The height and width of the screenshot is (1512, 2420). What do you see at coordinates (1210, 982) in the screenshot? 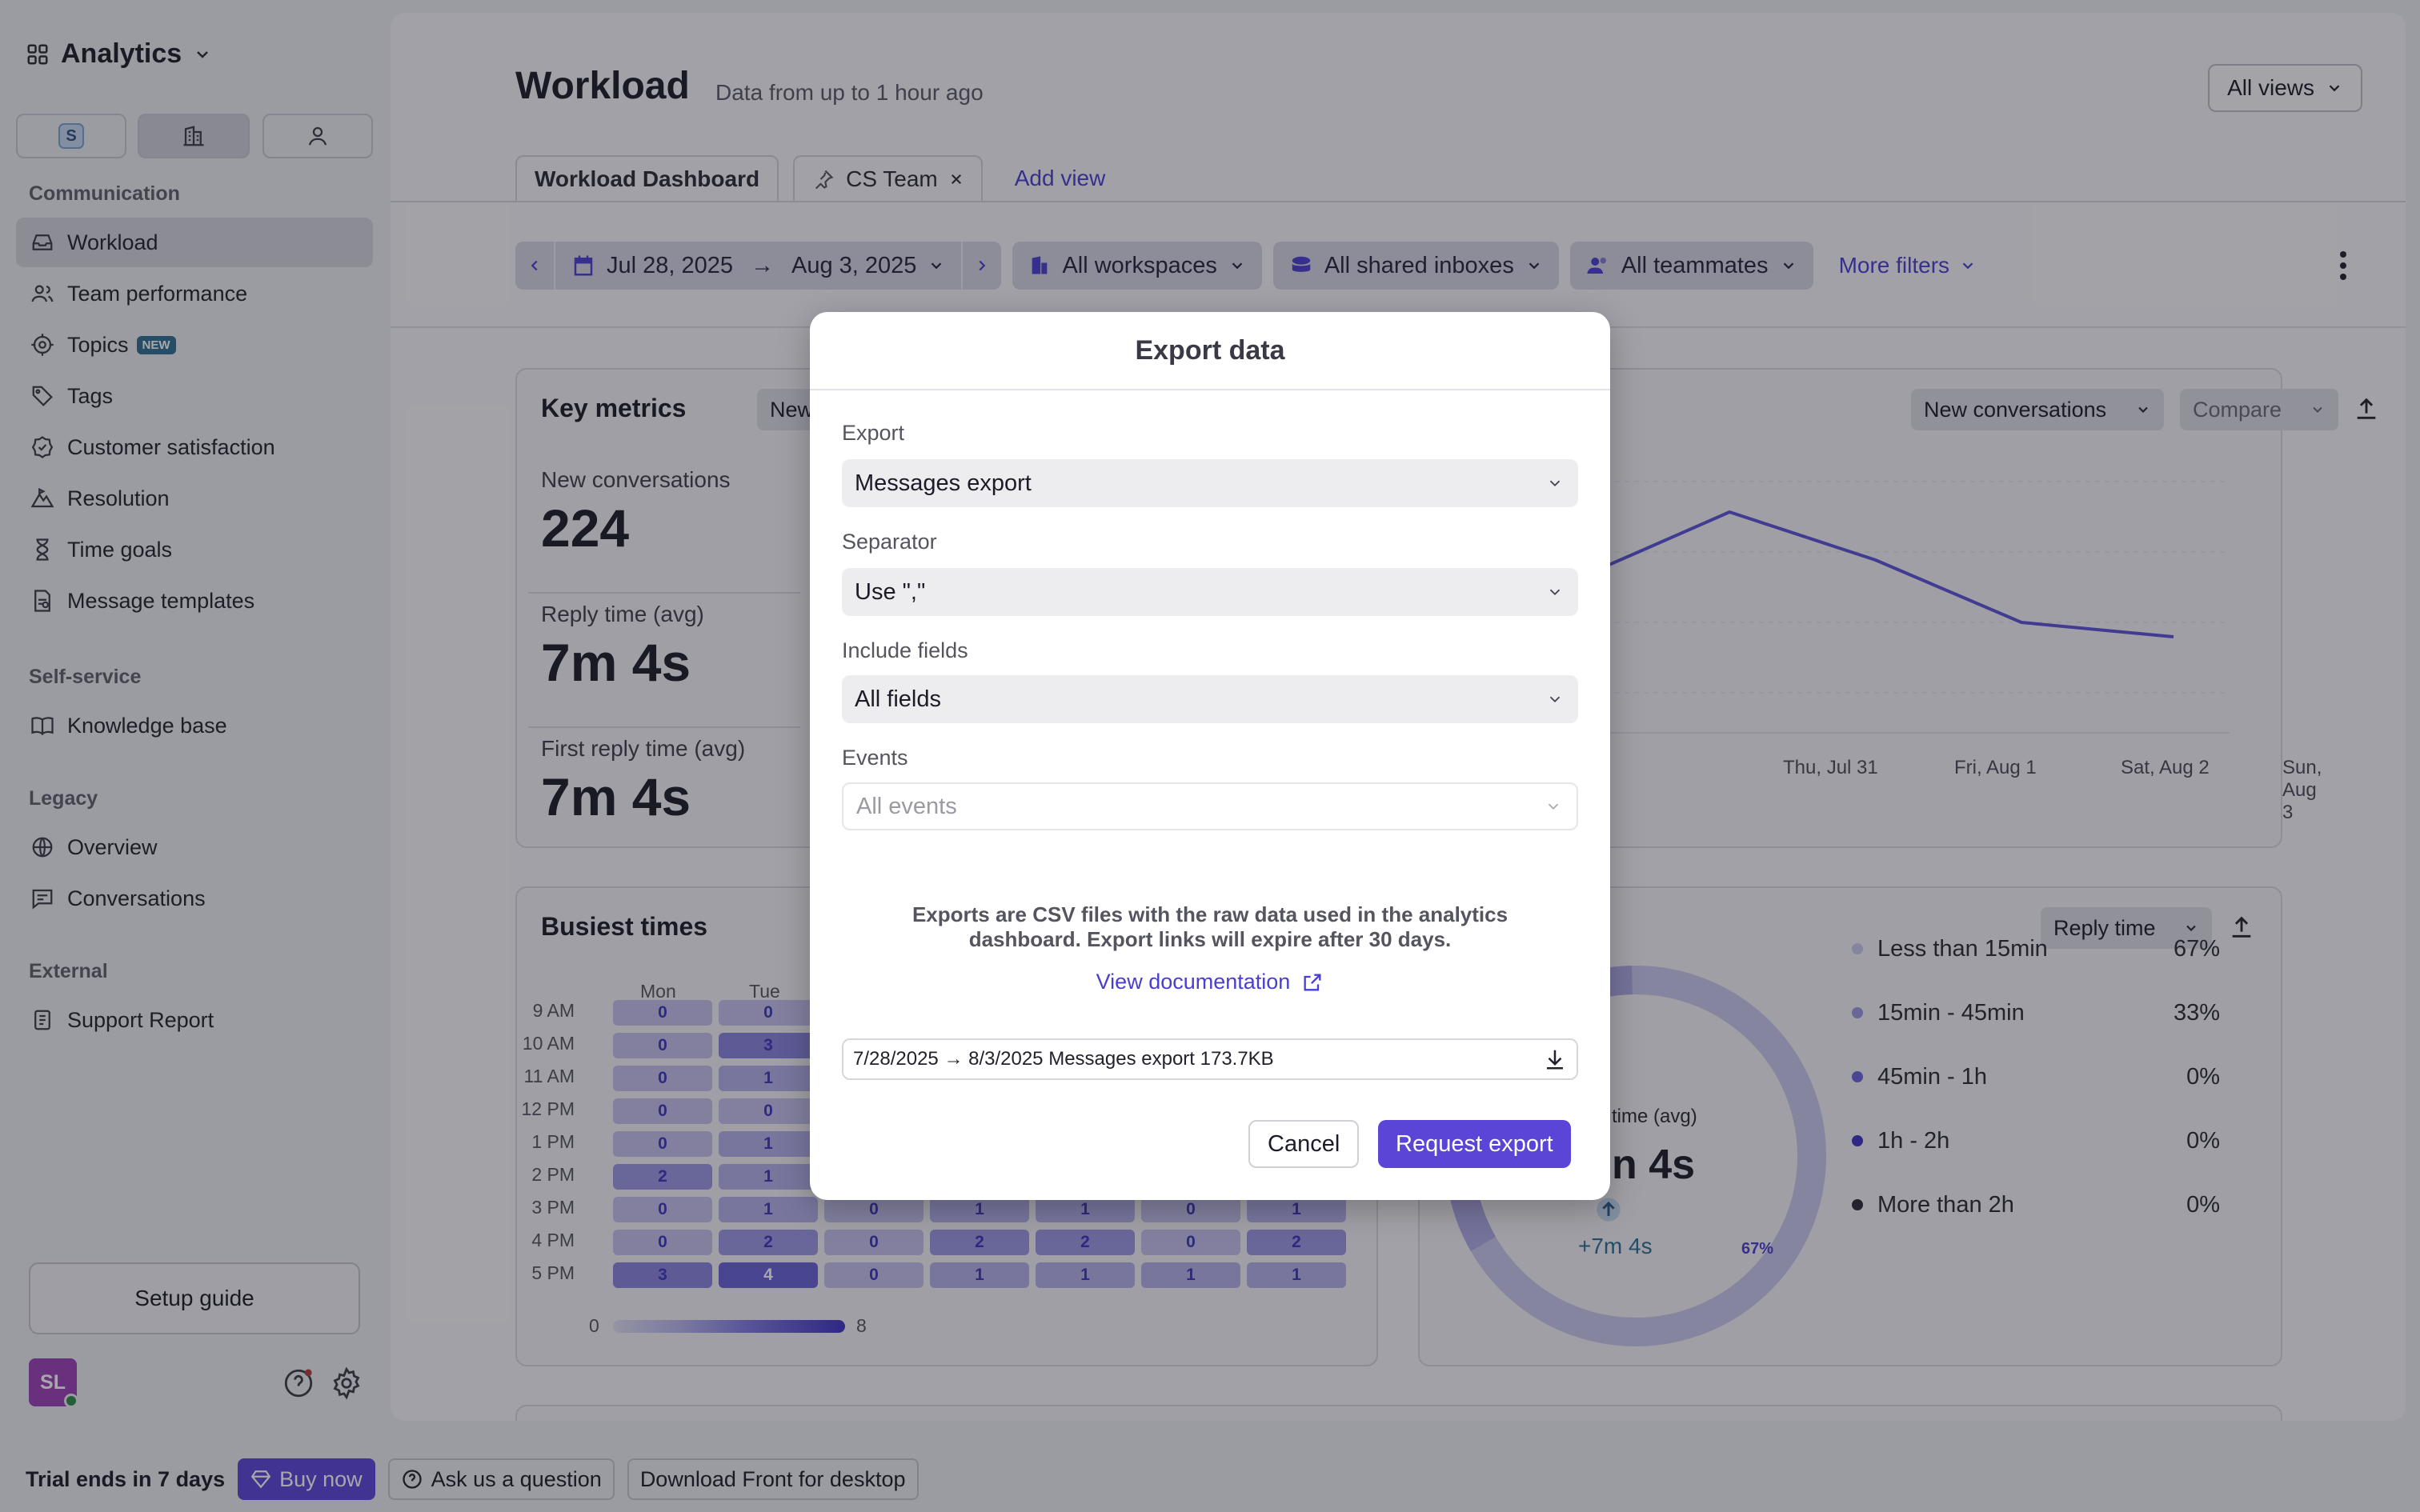
I see `view-documentation-link: View documentation` at bounding box center [1210, 982].